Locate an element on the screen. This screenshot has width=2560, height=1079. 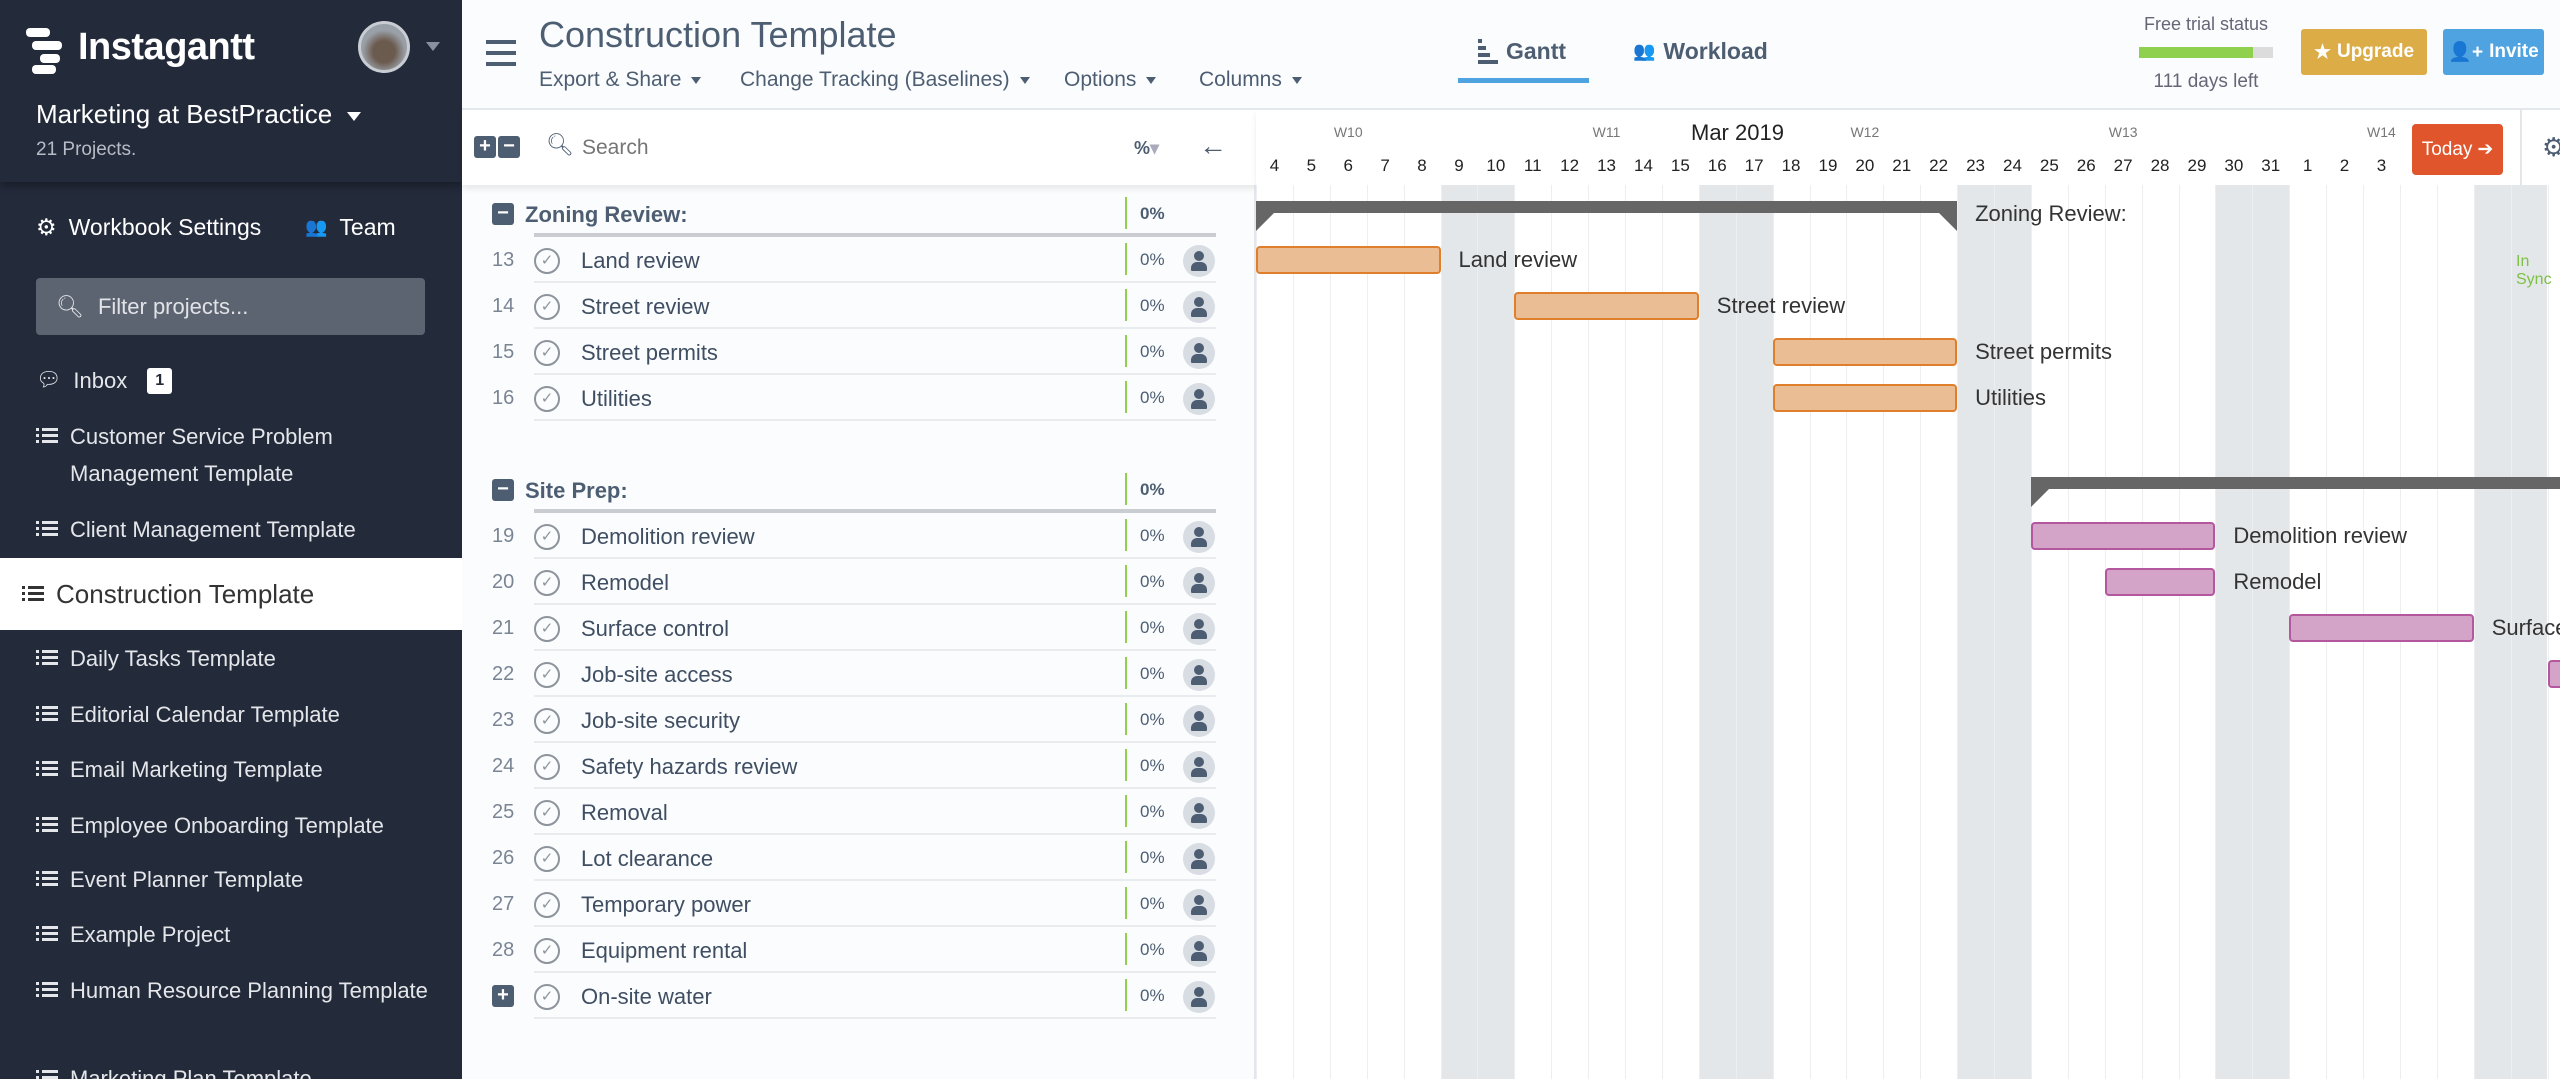
task-name: Removal is located at coordinates (624, 812).